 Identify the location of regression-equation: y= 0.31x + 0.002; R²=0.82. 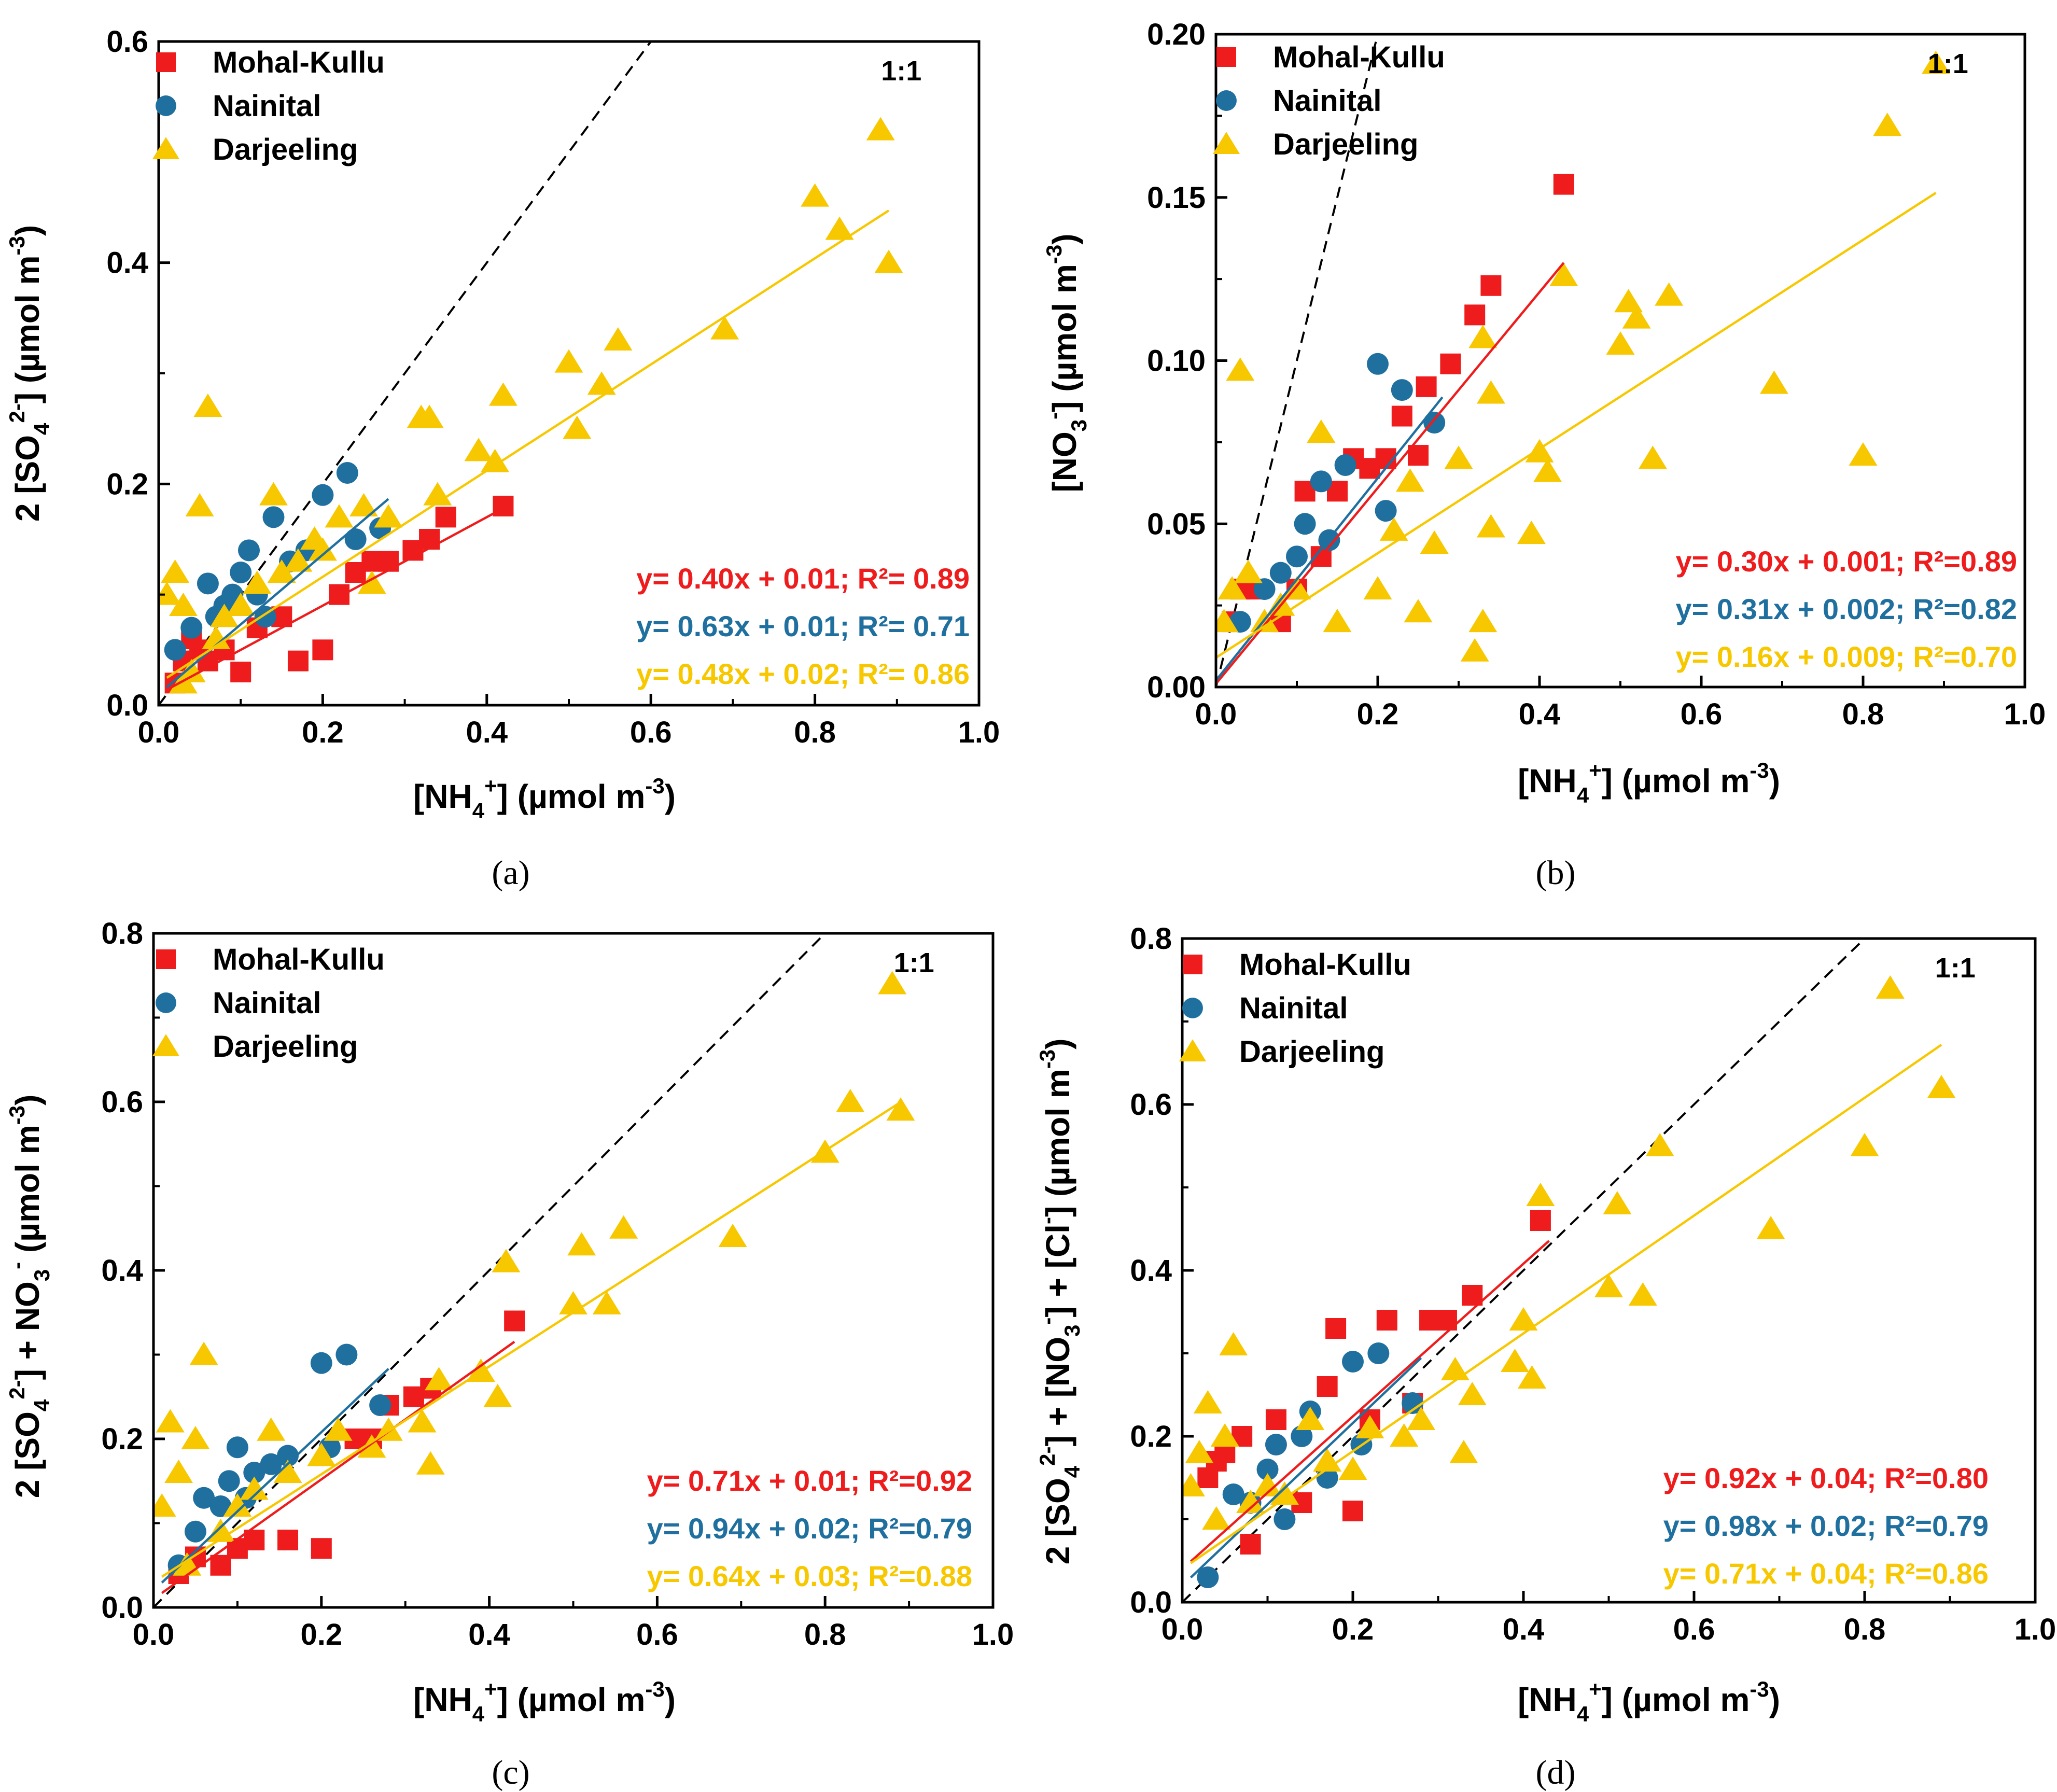
(1847, 609).